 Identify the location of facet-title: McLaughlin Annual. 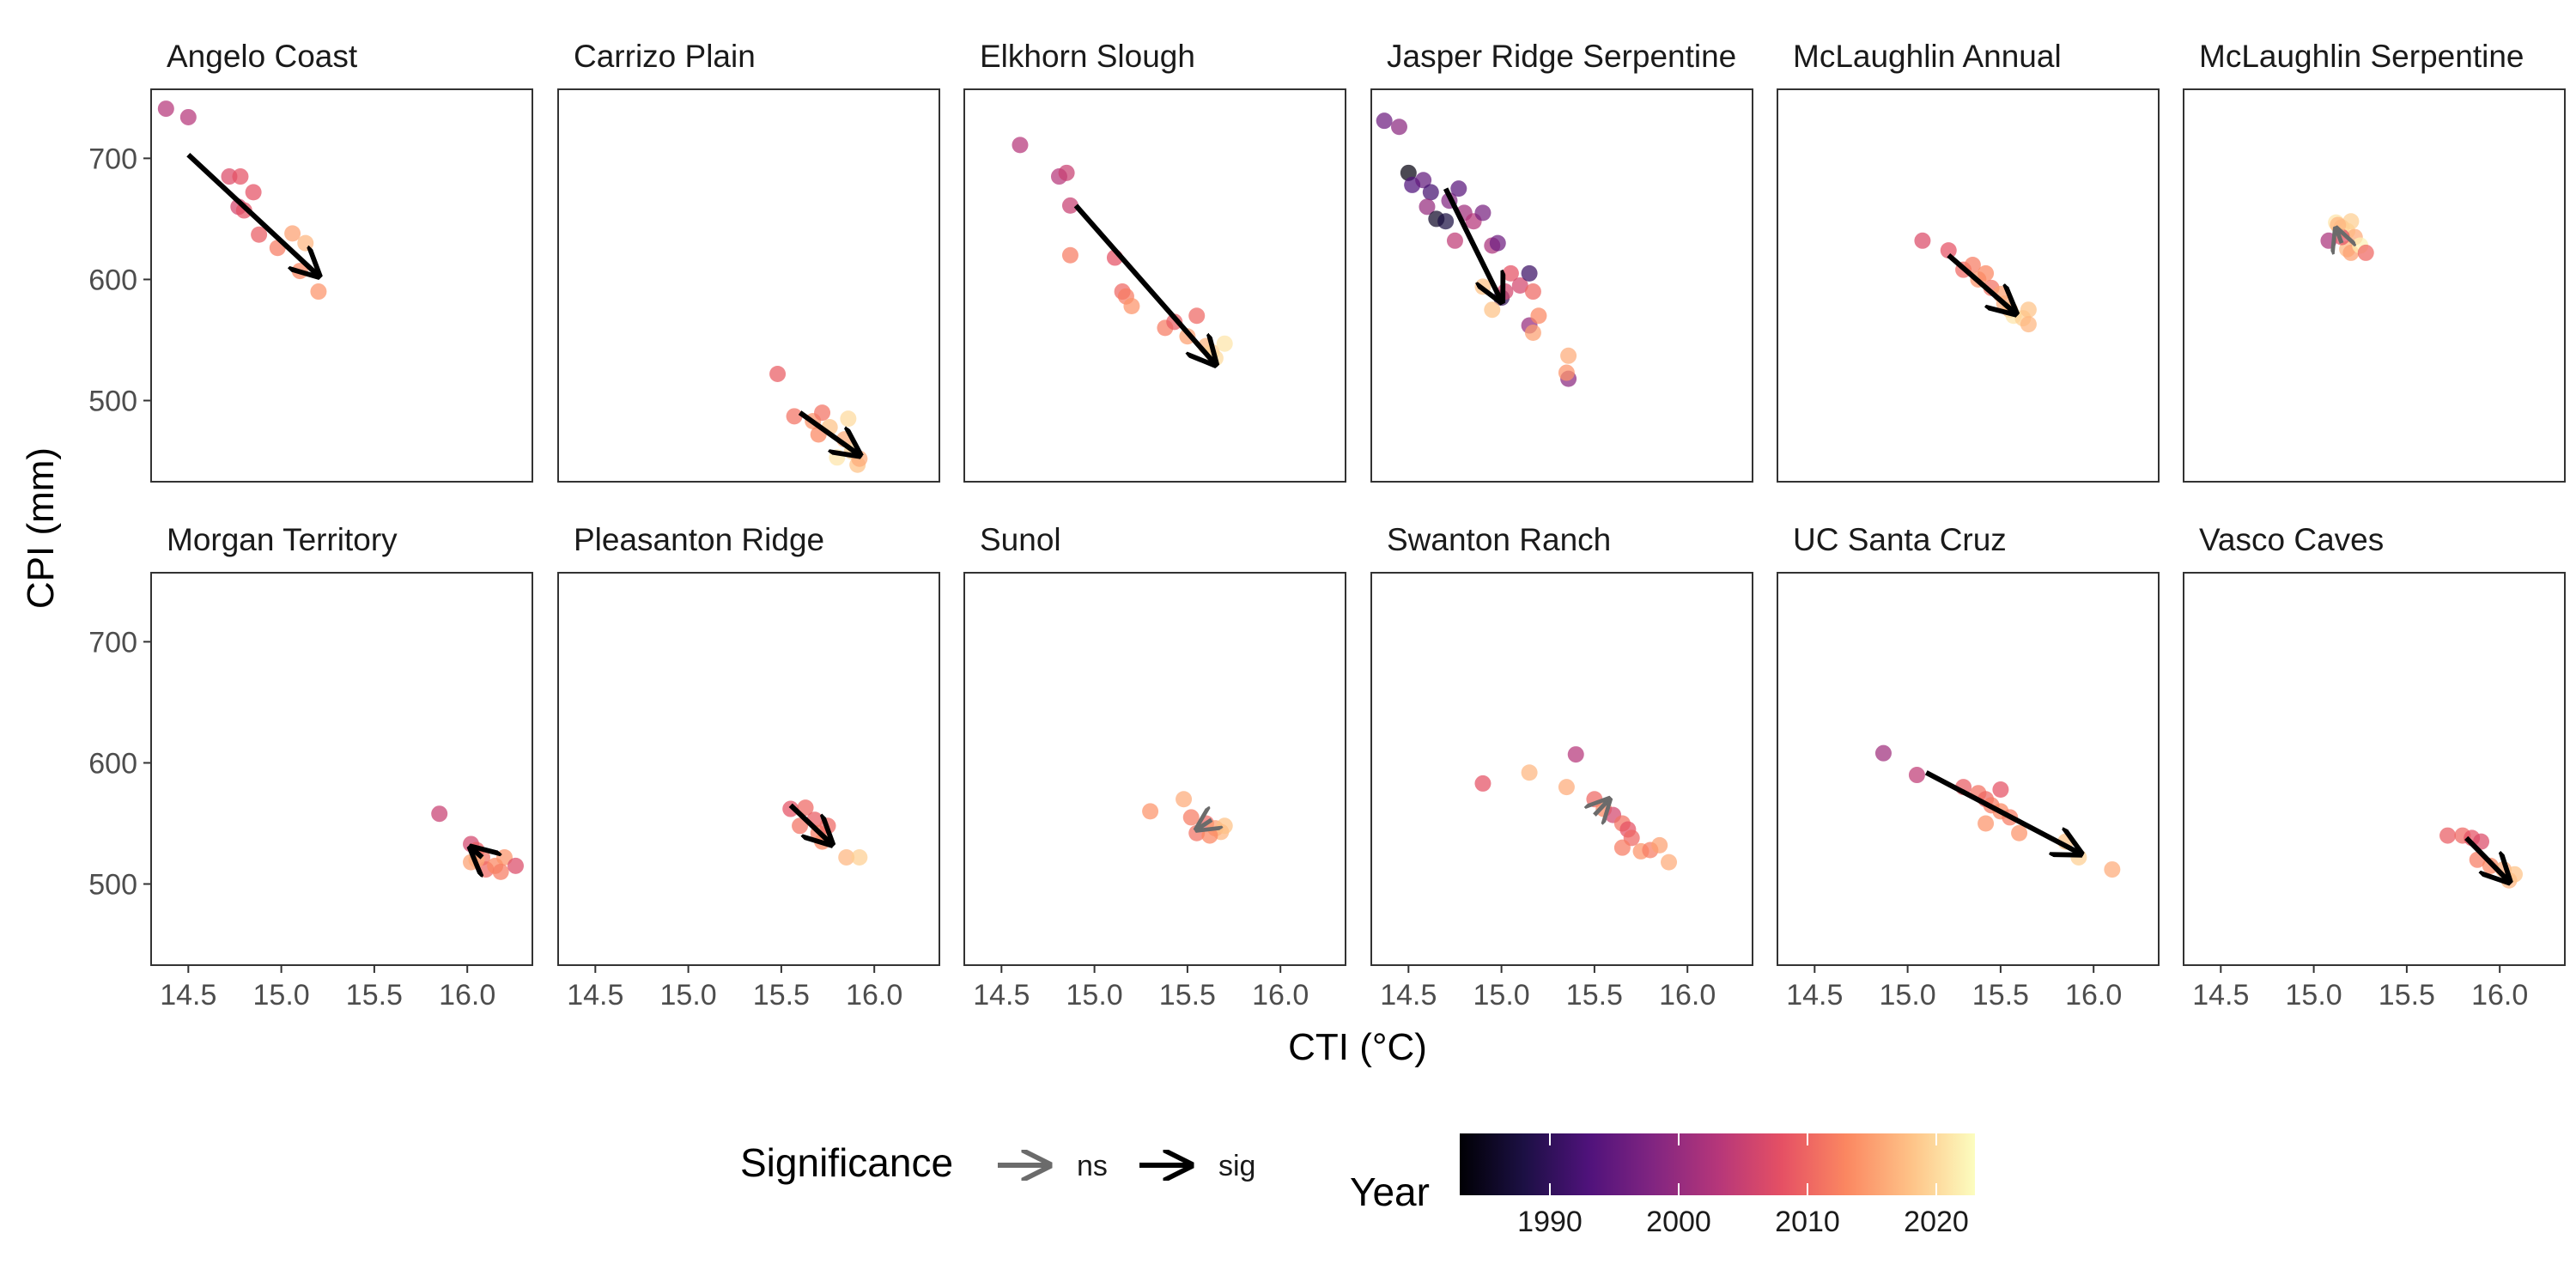
(1928, 56).